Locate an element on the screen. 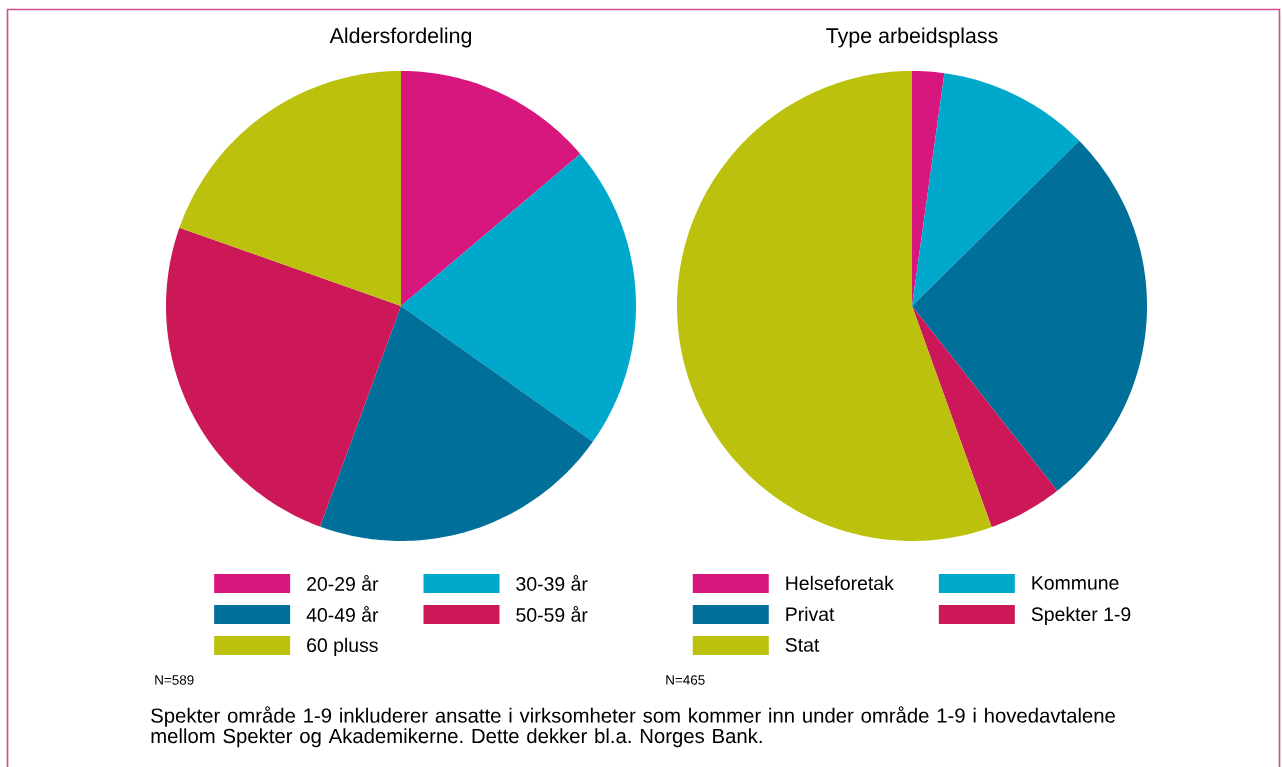 Image resolution: width=1282 pixels, height=767 pixels. chart-title: Aldersfordeling is located at coordinates (400, 37).